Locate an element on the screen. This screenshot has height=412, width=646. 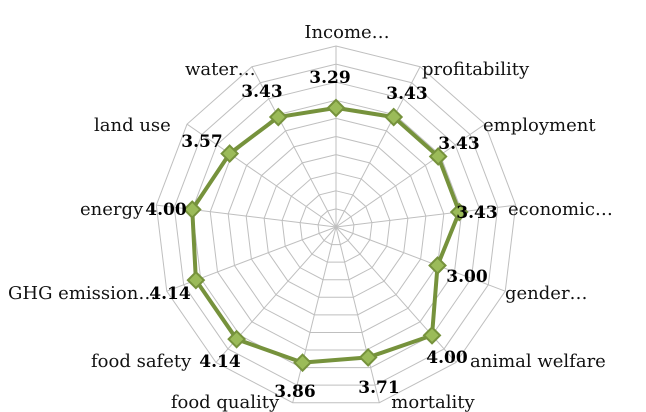
category-label: mortality is located at coordinates (433, 402).